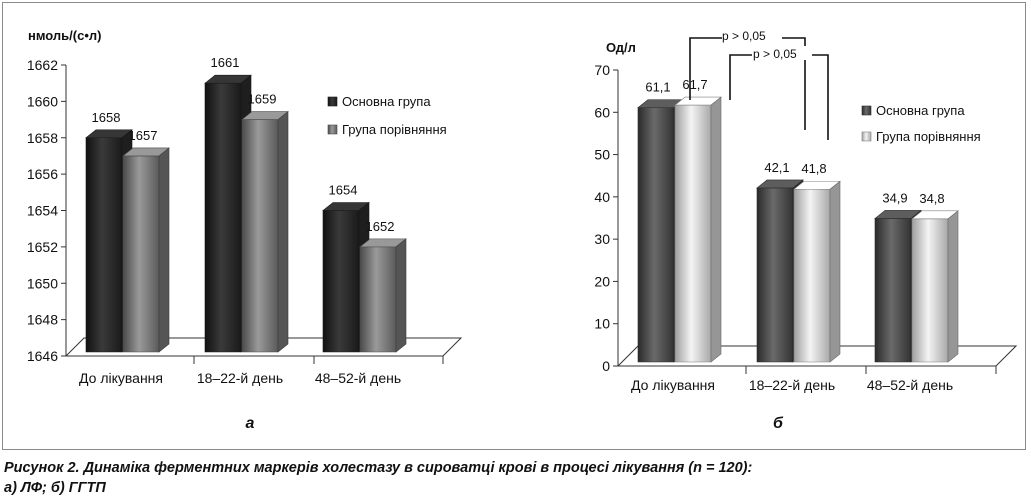 This screenshot has width=1031, height=504. What do you see at coordinates (42, 211) in the screenshot?
I see `y-tick-label: 1654` at bounding box center [42, 211].